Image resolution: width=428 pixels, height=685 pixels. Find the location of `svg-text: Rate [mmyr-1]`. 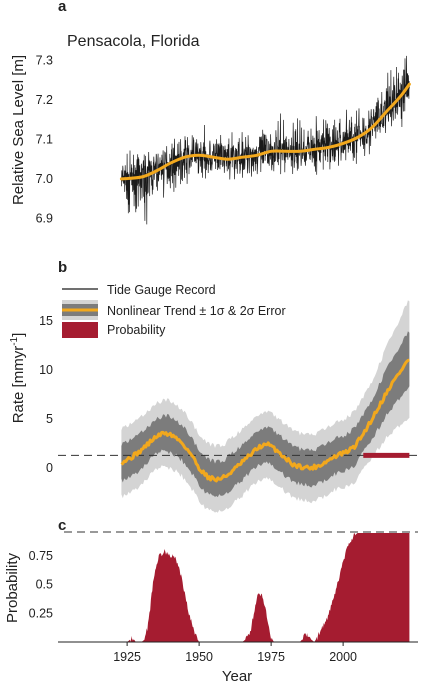

svg-text: Rate [mmyr-1] is located at coordinates (18, 378).